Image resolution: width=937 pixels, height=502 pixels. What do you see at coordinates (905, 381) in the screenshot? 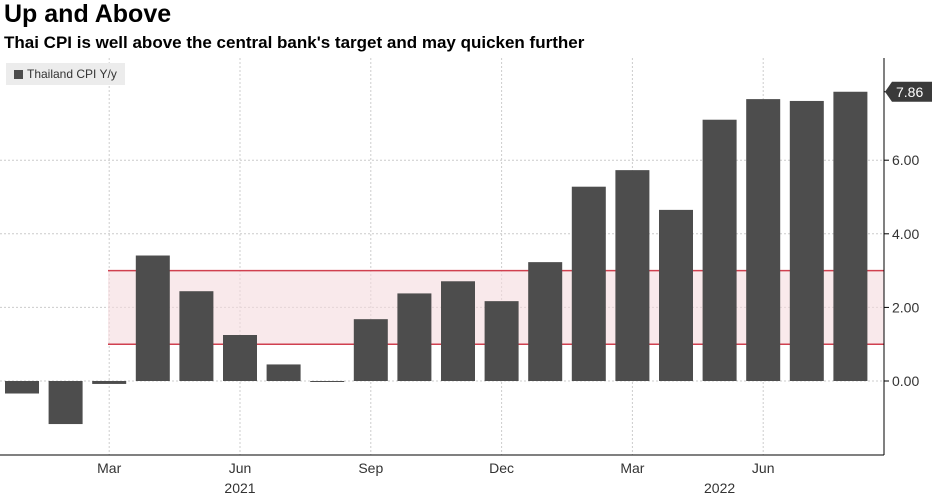
I see `y-tick-label: 0.00` at bounding box center [905, 381].